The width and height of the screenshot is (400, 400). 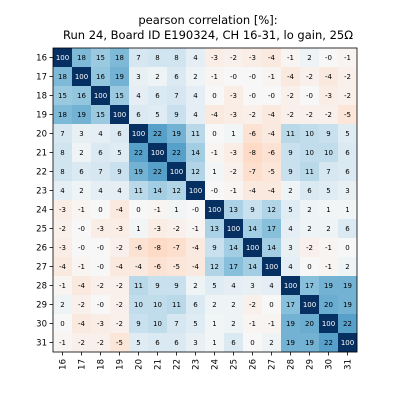 What do you see at coordinates (214, 172) in the screenshot?
I see `cell-value-label: 1` at bounding box center [214, 172].